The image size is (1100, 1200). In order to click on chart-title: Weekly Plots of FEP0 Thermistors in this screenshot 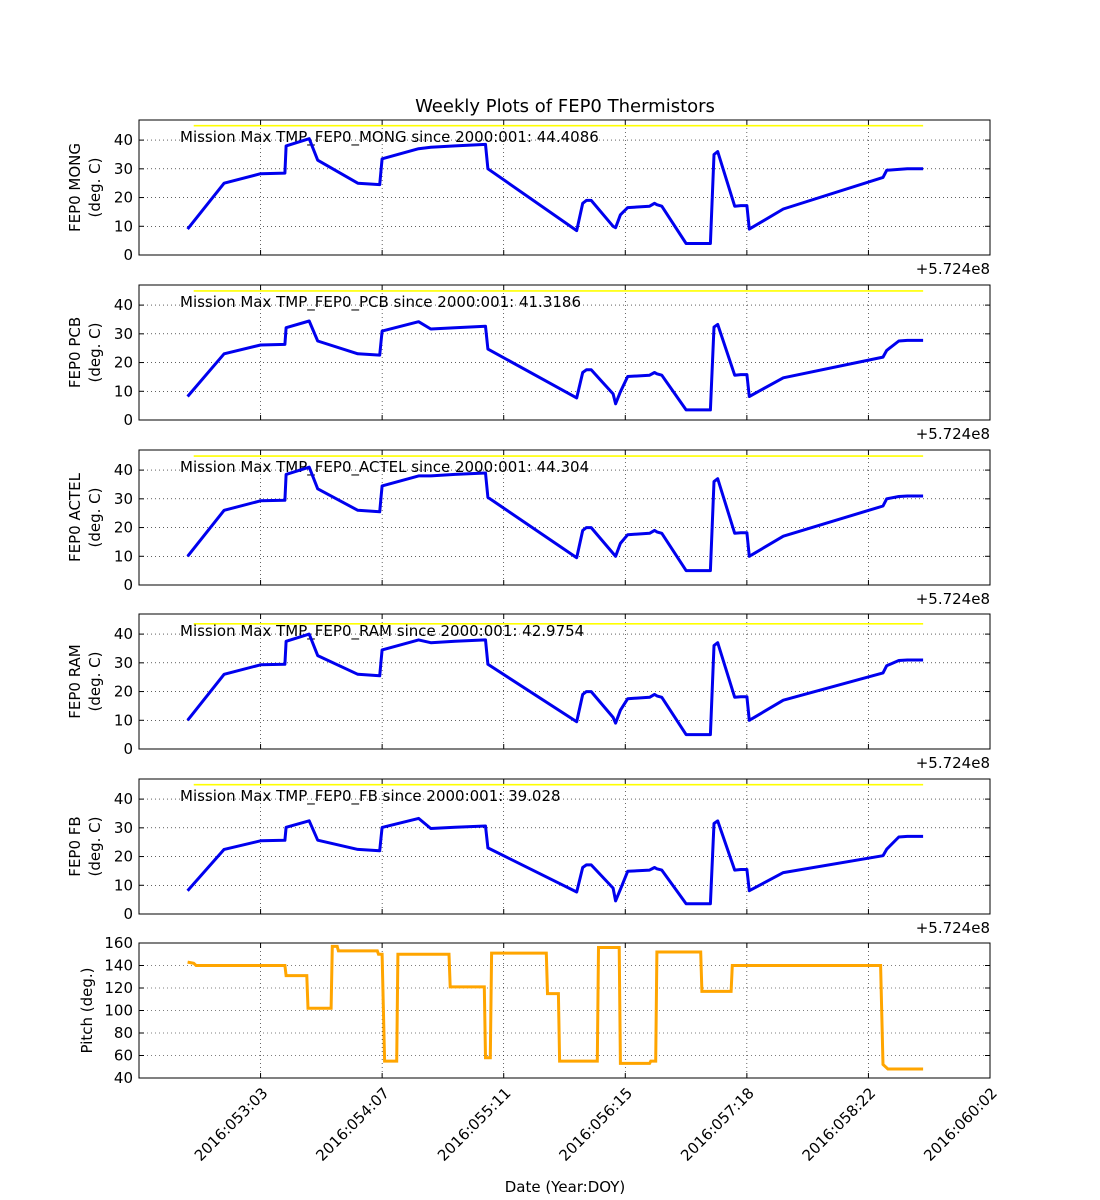, I will do `click(565, 106)`.